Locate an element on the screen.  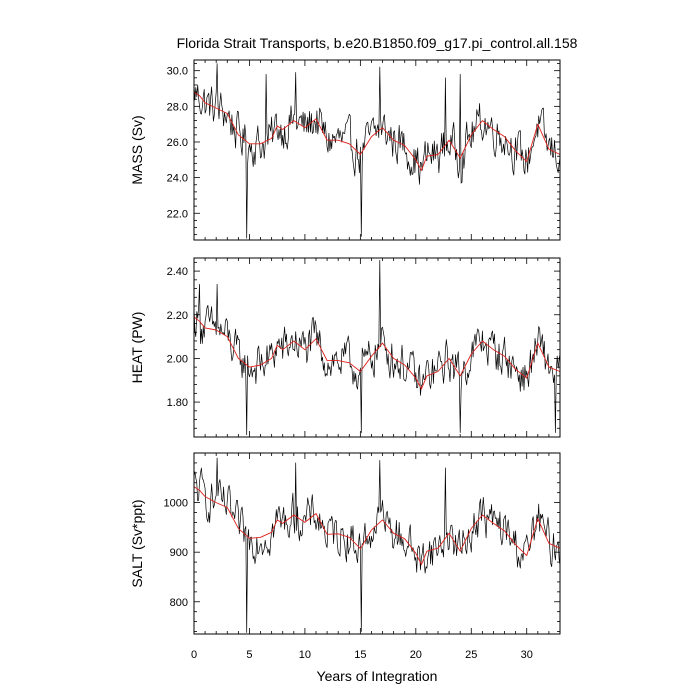
mass-y-axis-label: MASS (Sv) is located at coordinates (137, 149).